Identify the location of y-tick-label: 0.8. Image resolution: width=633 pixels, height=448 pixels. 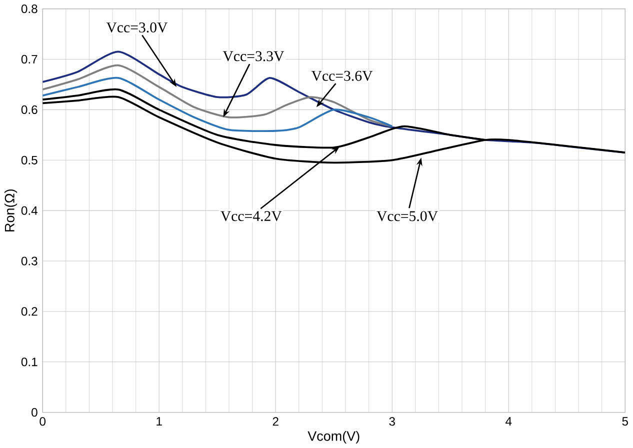
(29, 9).